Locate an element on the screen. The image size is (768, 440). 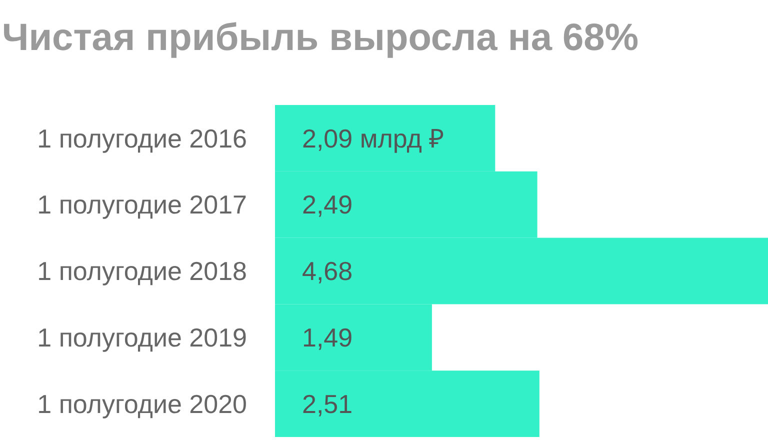
data-label: 2,49 is located at coordinates (327, 205).